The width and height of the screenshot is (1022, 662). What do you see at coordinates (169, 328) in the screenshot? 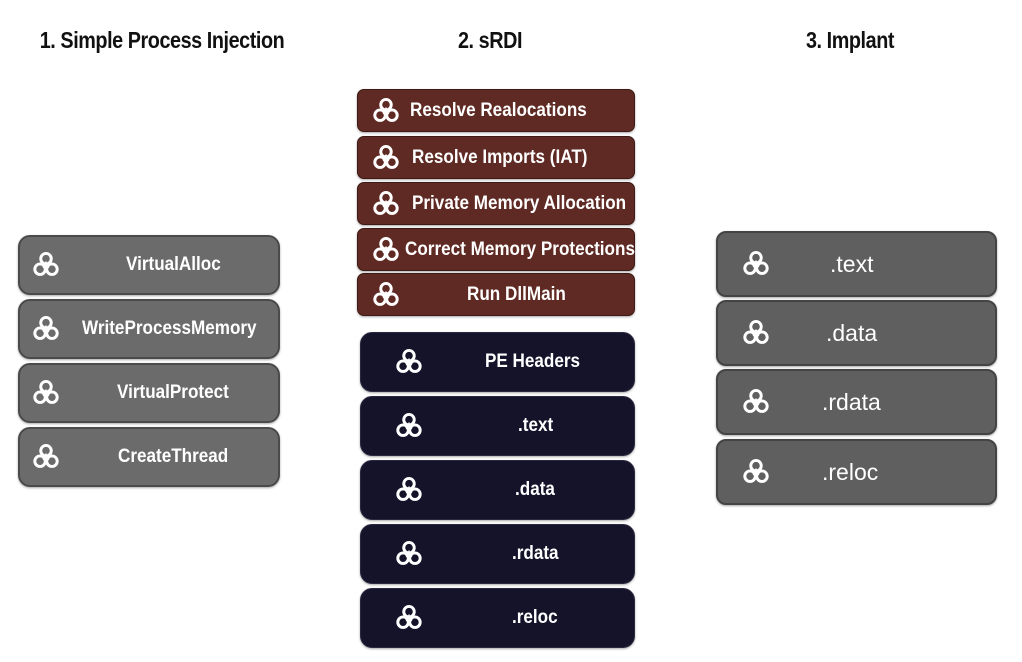
I see `block-label: WriteProcessMemory` at bounding box center [169, 328].